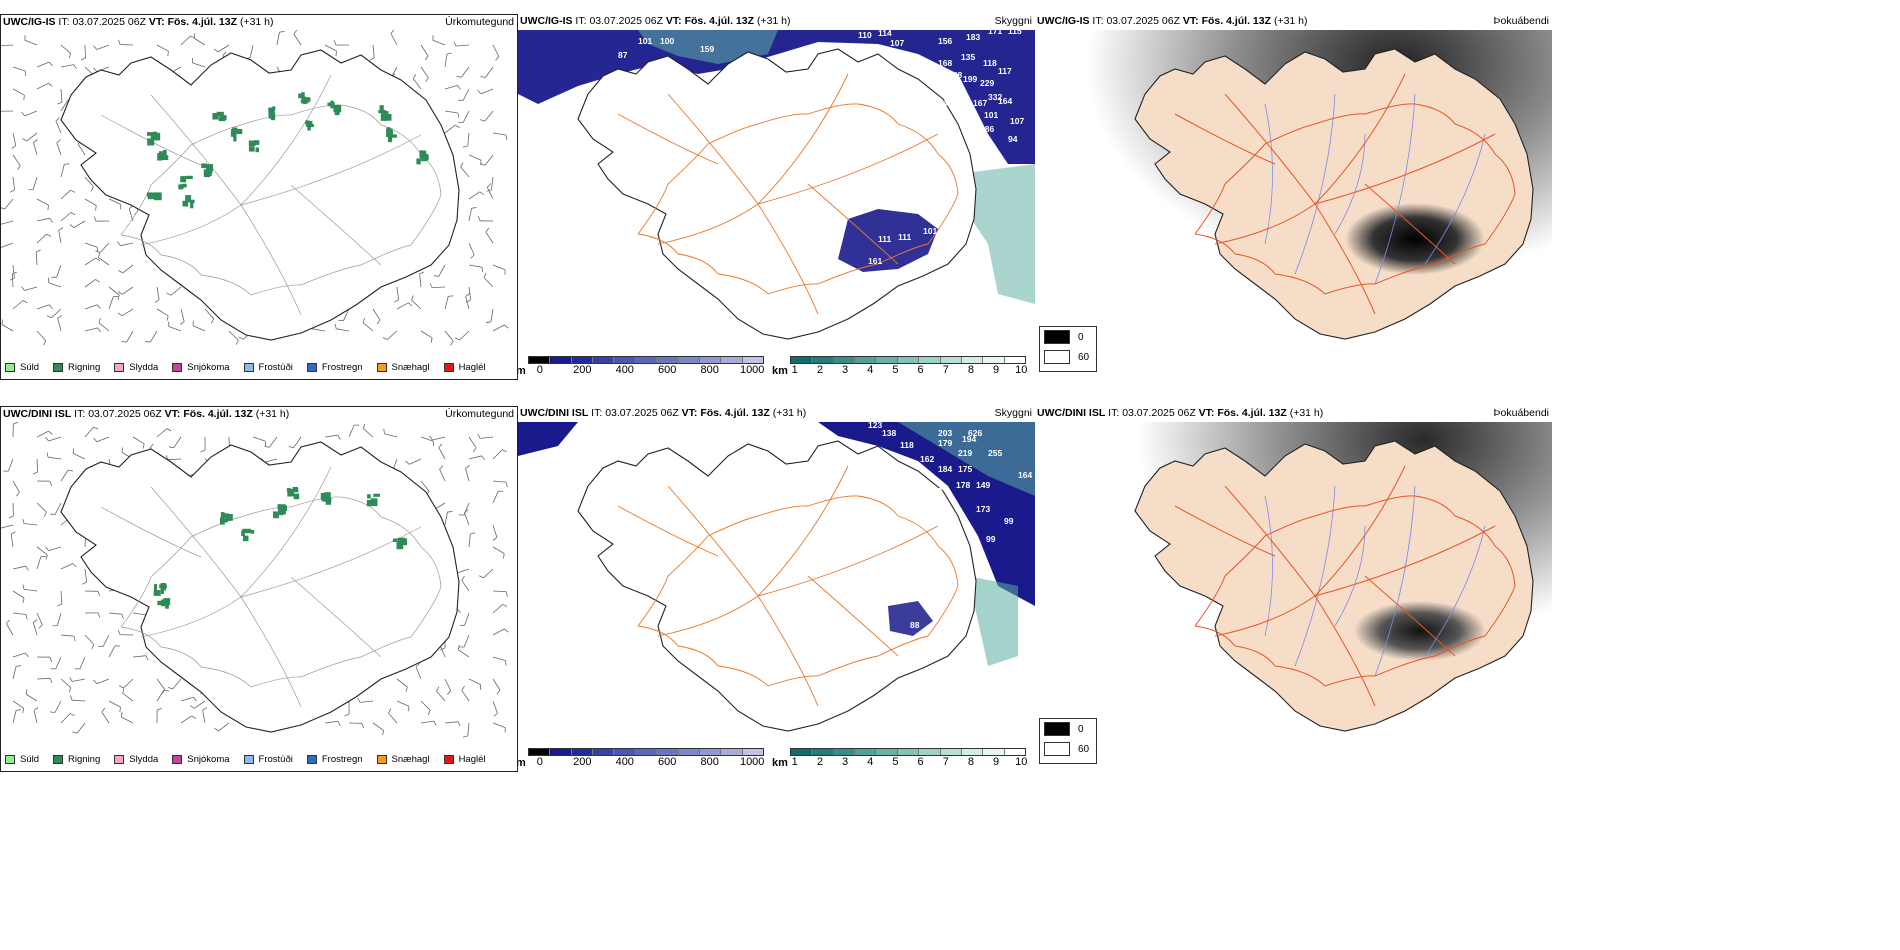 Image resolution: width=1900 pixels, height=950 pixels. What do you see at coordinates (945, 103) in the screenshot?
I see `cloudbase-label: 147` at bounding box center [945, 103].